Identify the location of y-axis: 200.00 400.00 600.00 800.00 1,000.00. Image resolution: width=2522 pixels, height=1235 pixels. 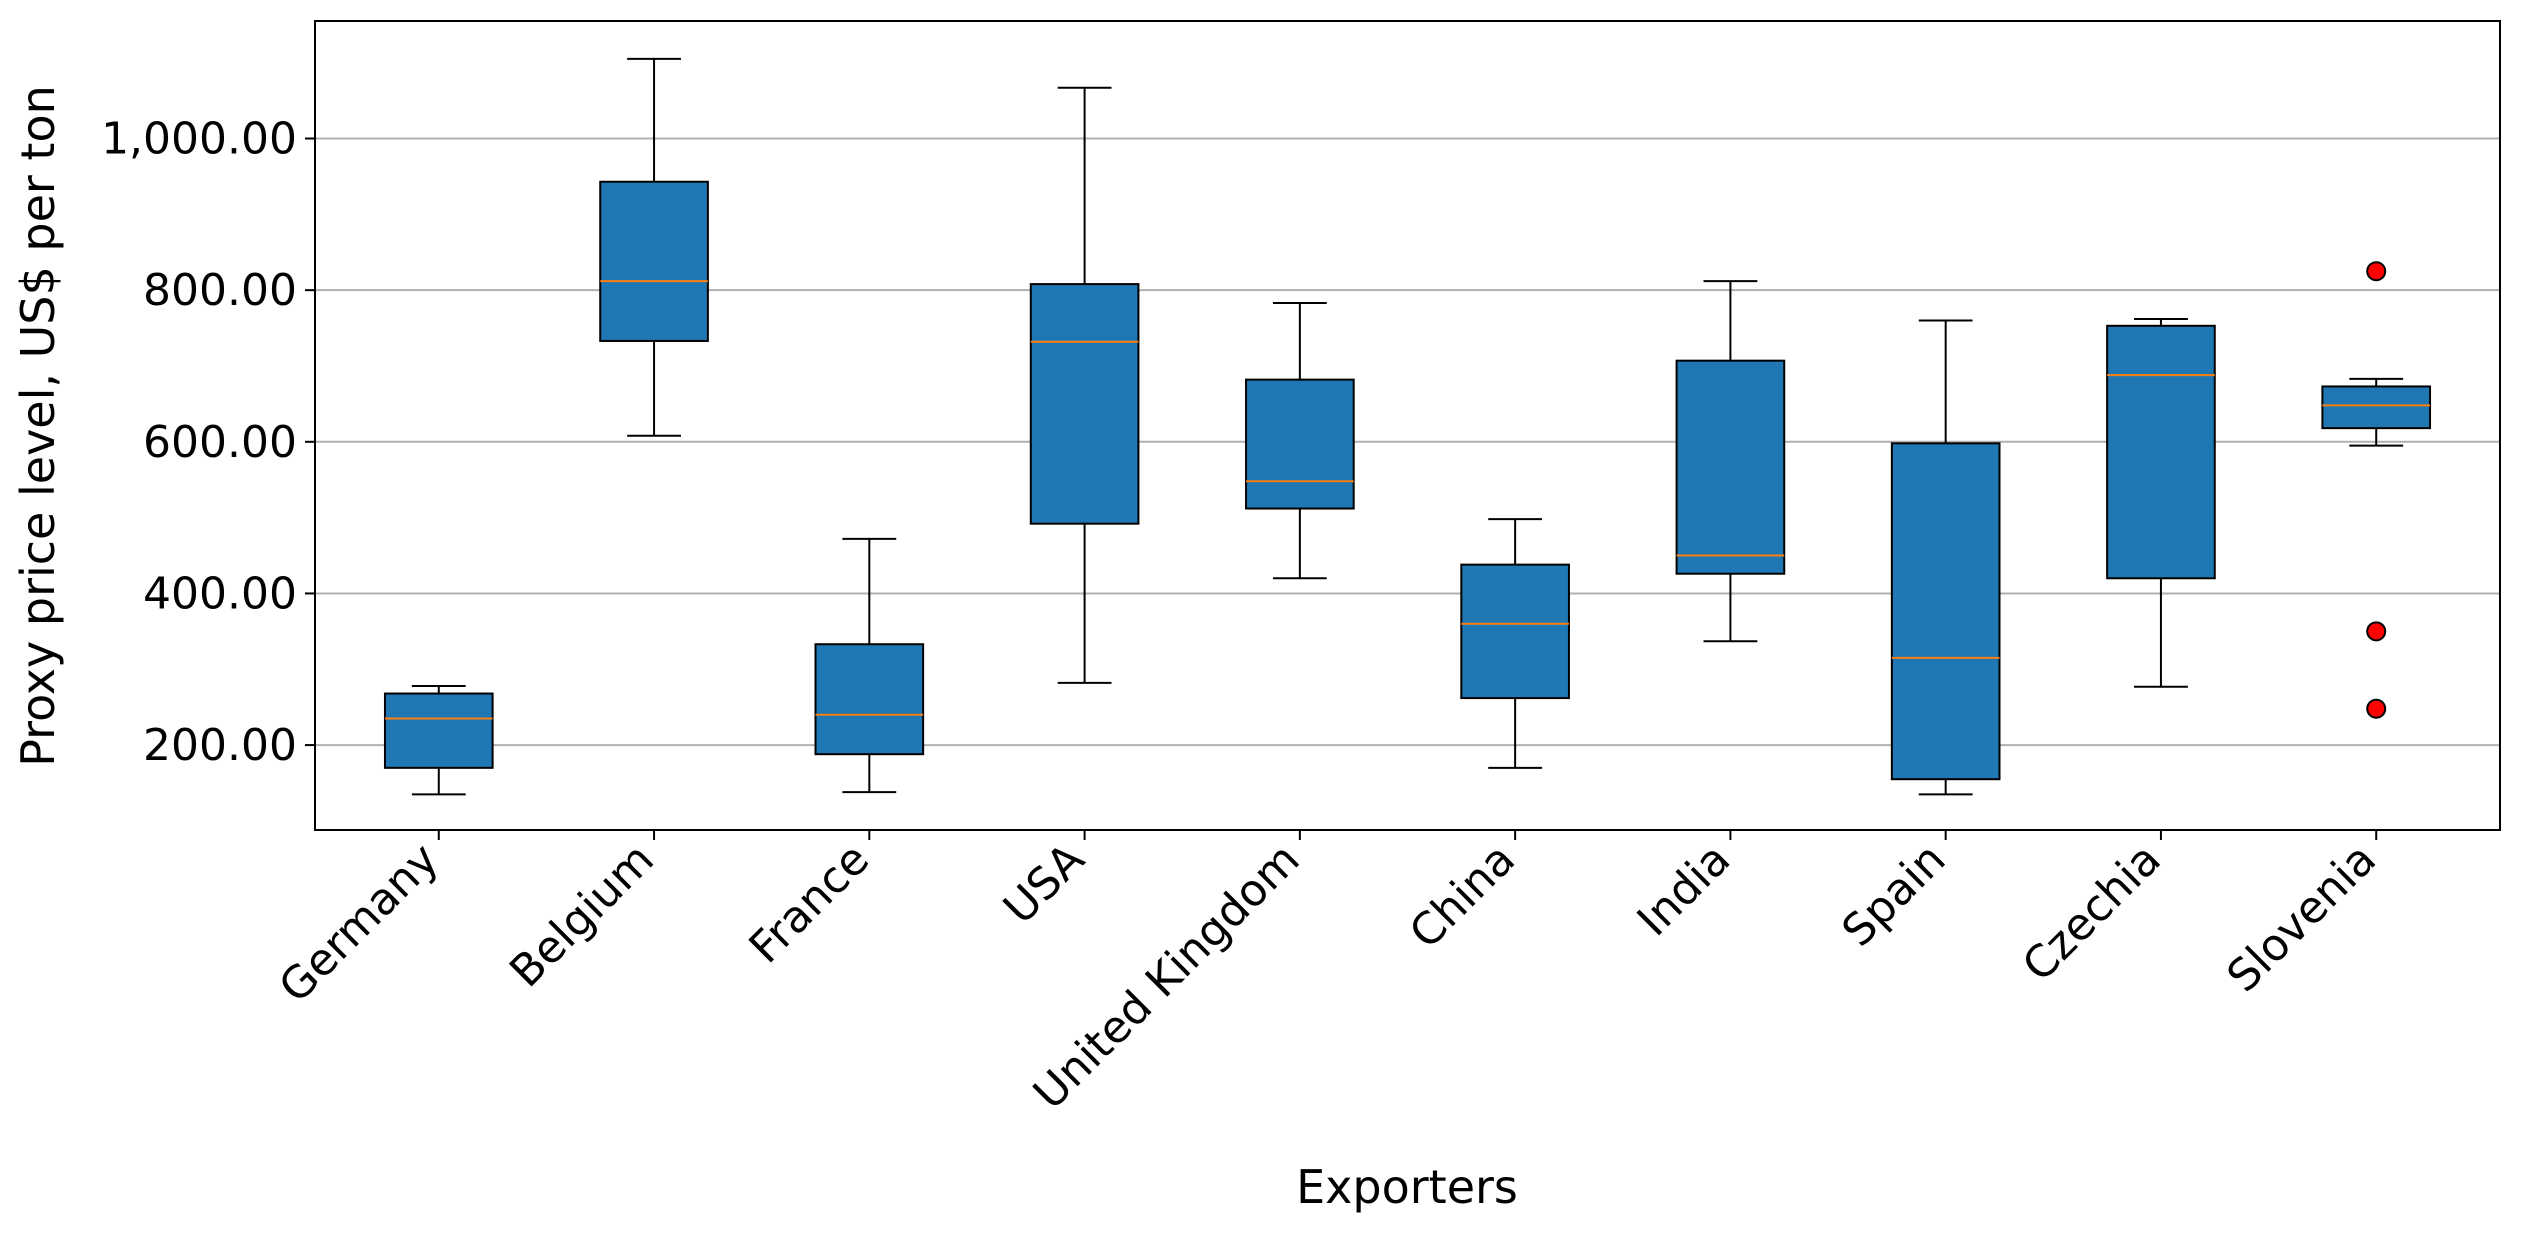
(208, 442).